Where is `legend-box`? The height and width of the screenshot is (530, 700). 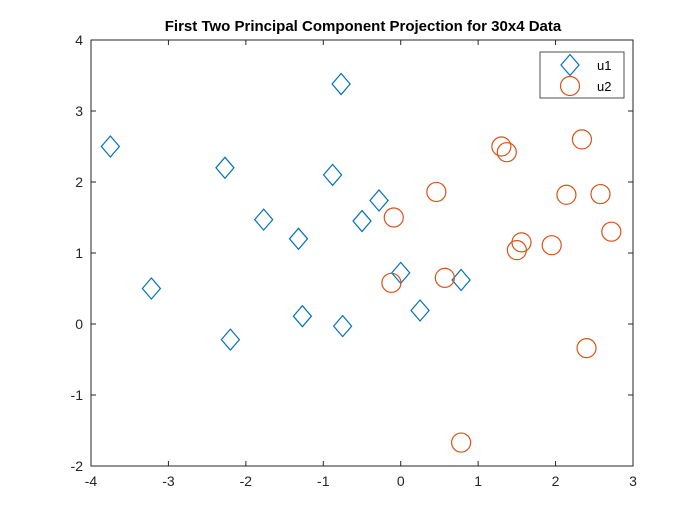
legend-box is located at coordinates (582, 75).